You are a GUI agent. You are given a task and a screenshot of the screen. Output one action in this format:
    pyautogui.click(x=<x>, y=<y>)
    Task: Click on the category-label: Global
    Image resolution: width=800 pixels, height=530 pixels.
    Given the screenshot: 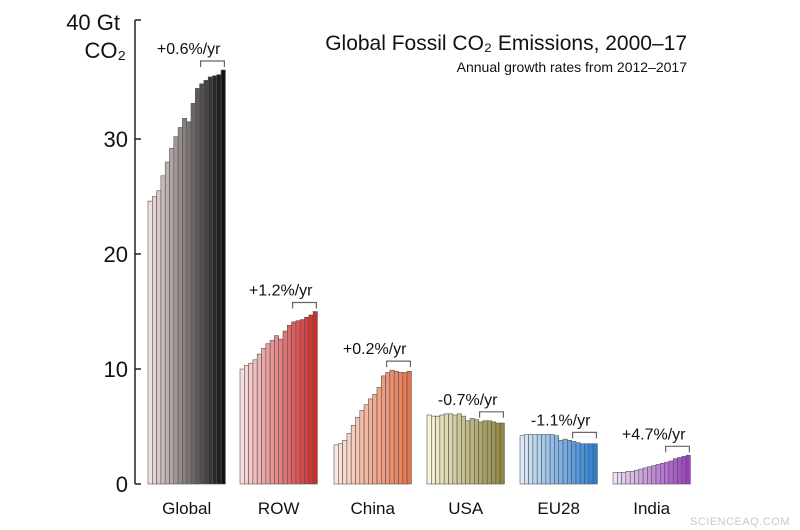 What is the action you would take?
    pyautogui.click(x=186, y=508)
    